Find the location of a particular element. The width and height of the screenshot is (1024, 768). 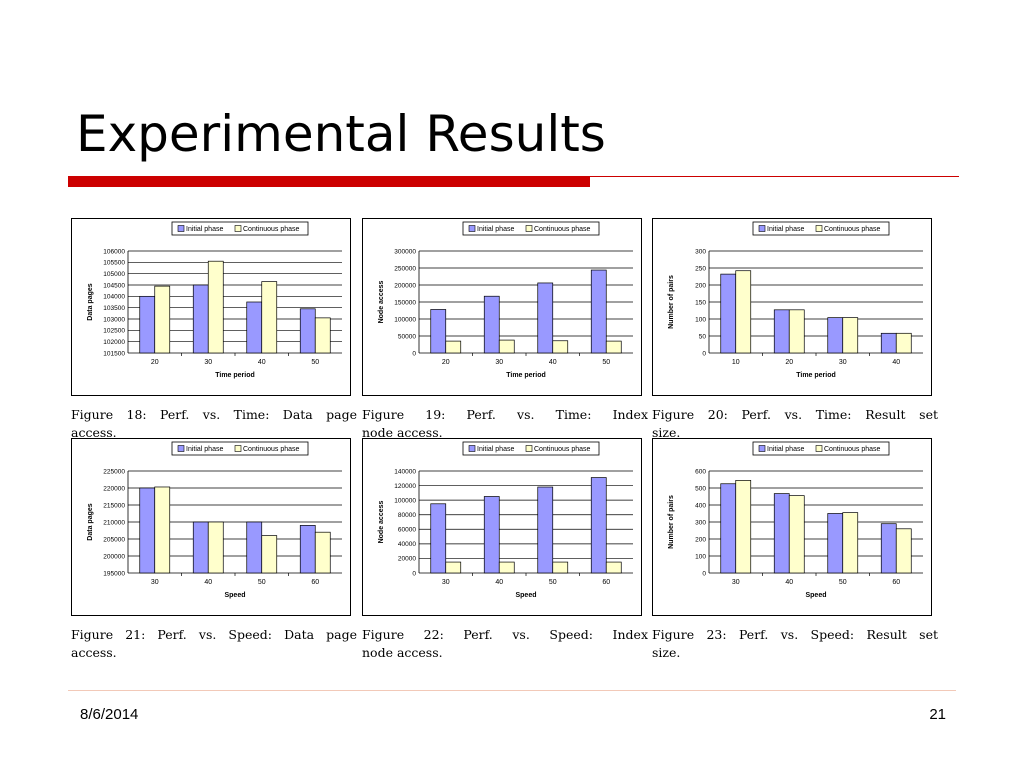

y-tick-label: 600 is located at coordinates (700, 471).